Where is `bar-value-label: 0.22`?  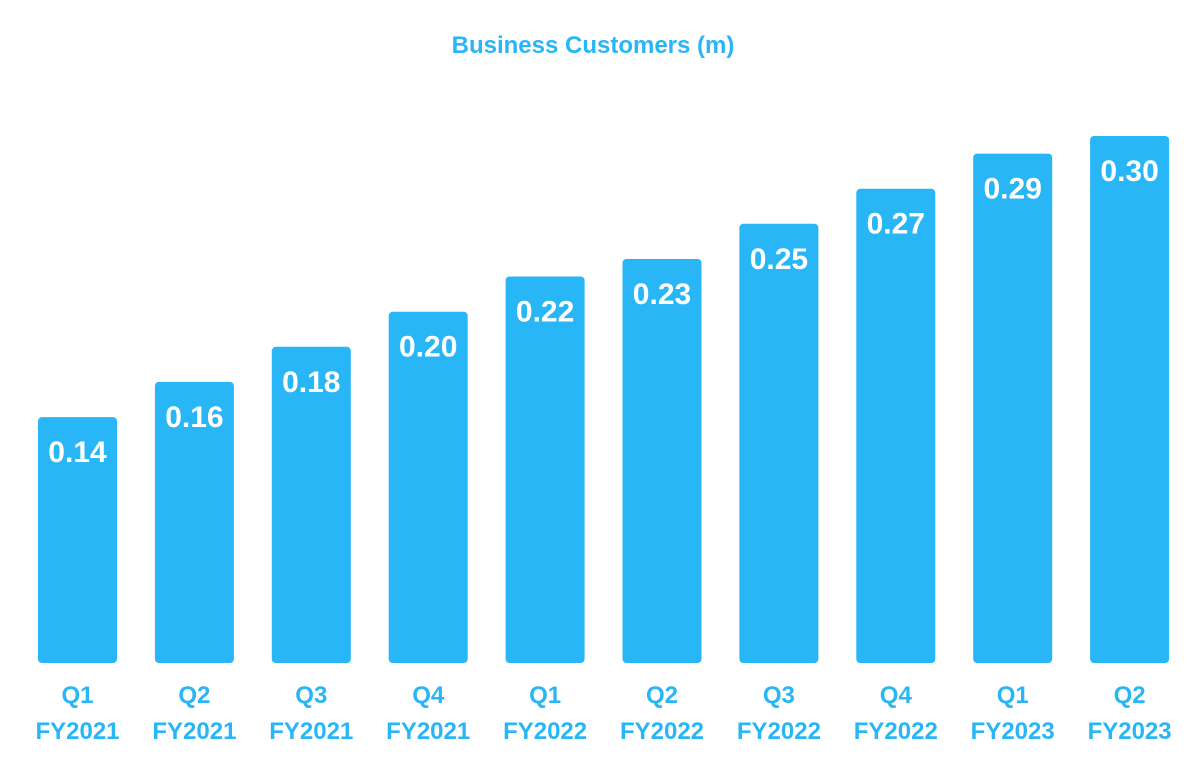 bar-value-label: 0.22 is located at coordinates (545, 312).